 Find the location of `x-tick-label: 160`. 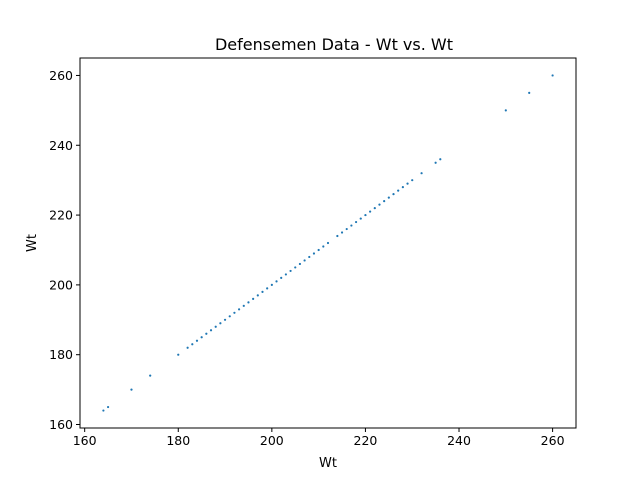

x-tick-label: 160 is located at coordinates (85, 440).